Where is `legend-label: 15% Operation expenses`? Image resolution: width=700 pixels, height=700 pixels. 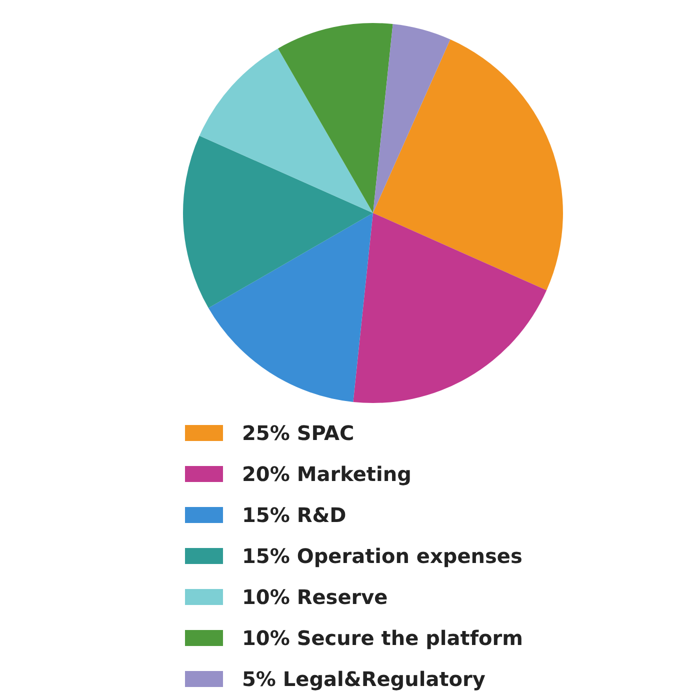
legend-label: 15% Operation expenses is located at coordinates (382, 556).